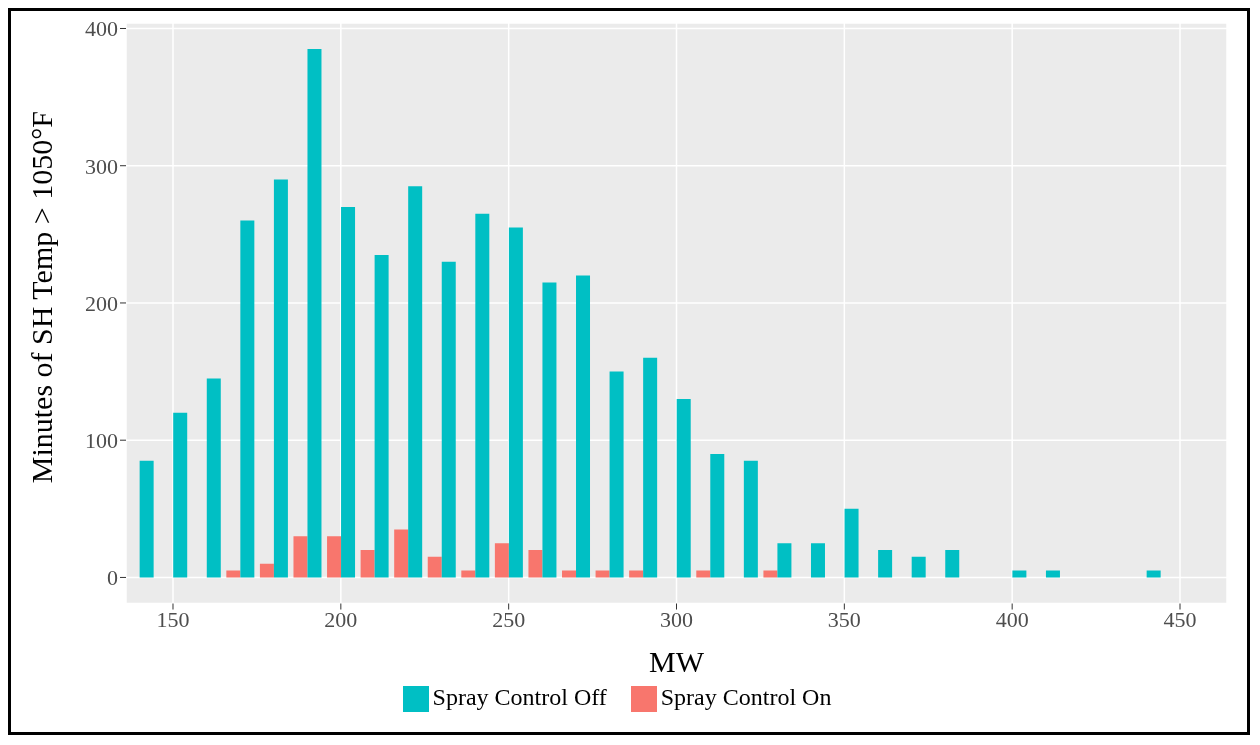 The image size is (1260, 745). I want to click on y-tick-label: 200, so click(101, 303).